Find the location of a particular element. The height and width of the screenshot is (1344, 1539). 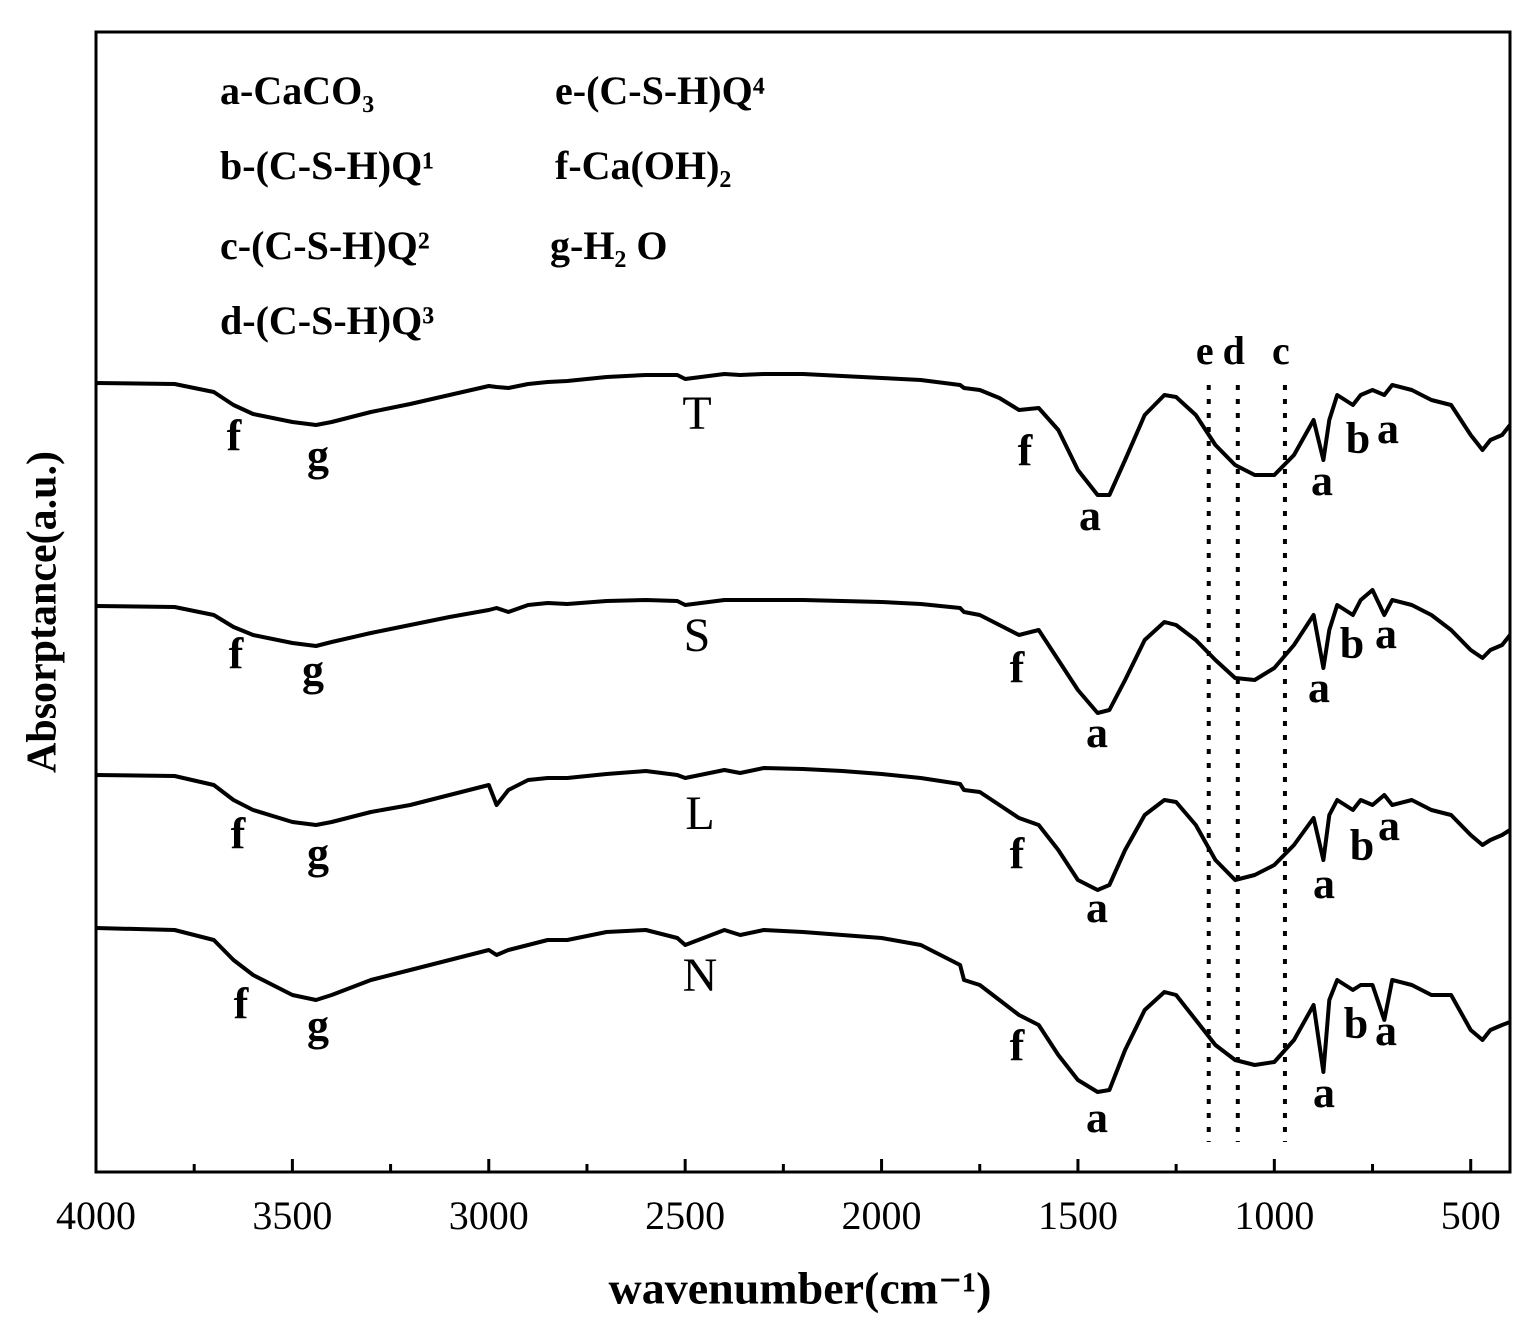

x-axis-label: wavenumber(cm⁻¹) is located at coordinates (800, 1288).